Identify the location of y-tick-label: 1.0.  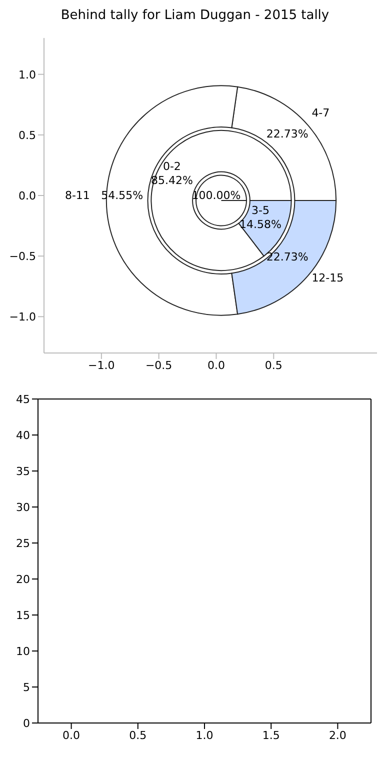
(27, 75).